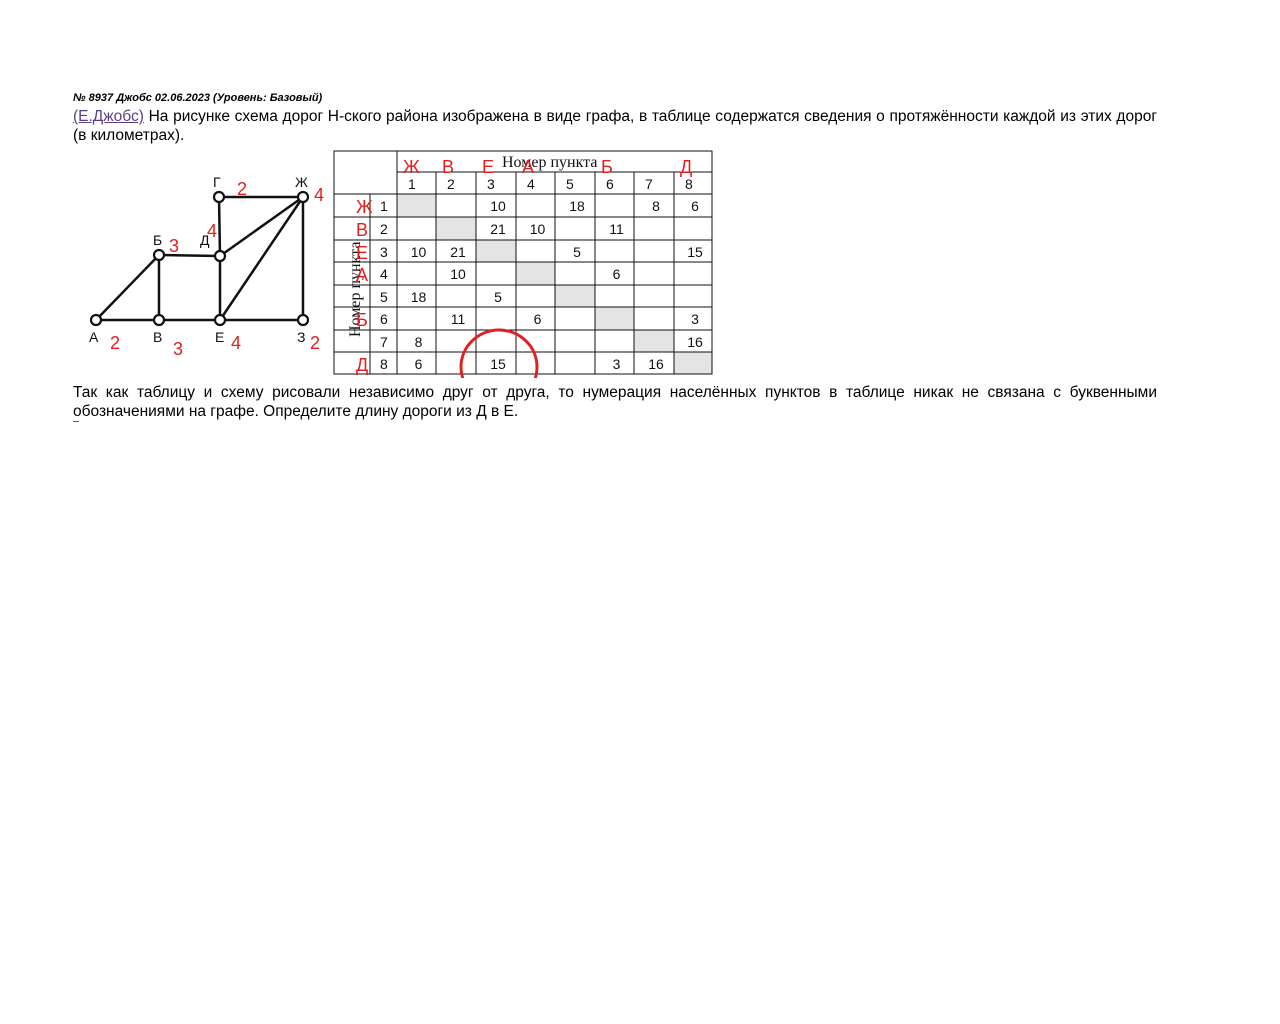  I want to click on node-label: Д, so click(205, 240).